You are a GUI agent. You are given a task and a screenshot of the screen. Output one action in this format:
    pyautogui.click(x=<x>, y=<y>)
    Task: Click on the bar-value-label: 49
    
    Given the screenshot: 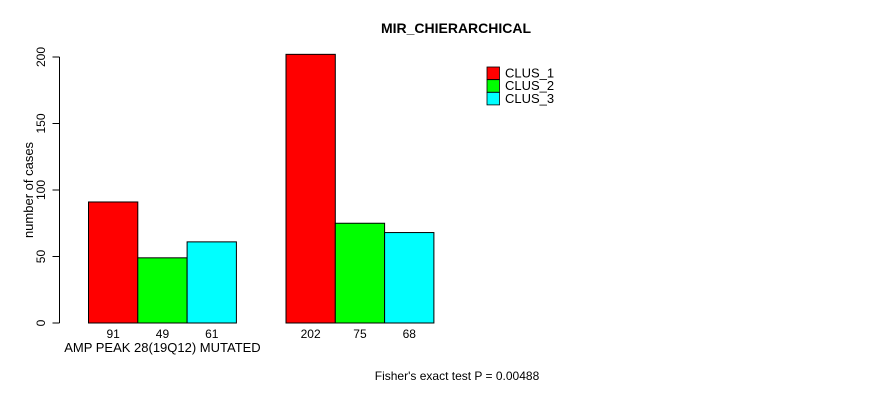 What is the action you would take?
    pyautogui.click(x=163, y=334)
    